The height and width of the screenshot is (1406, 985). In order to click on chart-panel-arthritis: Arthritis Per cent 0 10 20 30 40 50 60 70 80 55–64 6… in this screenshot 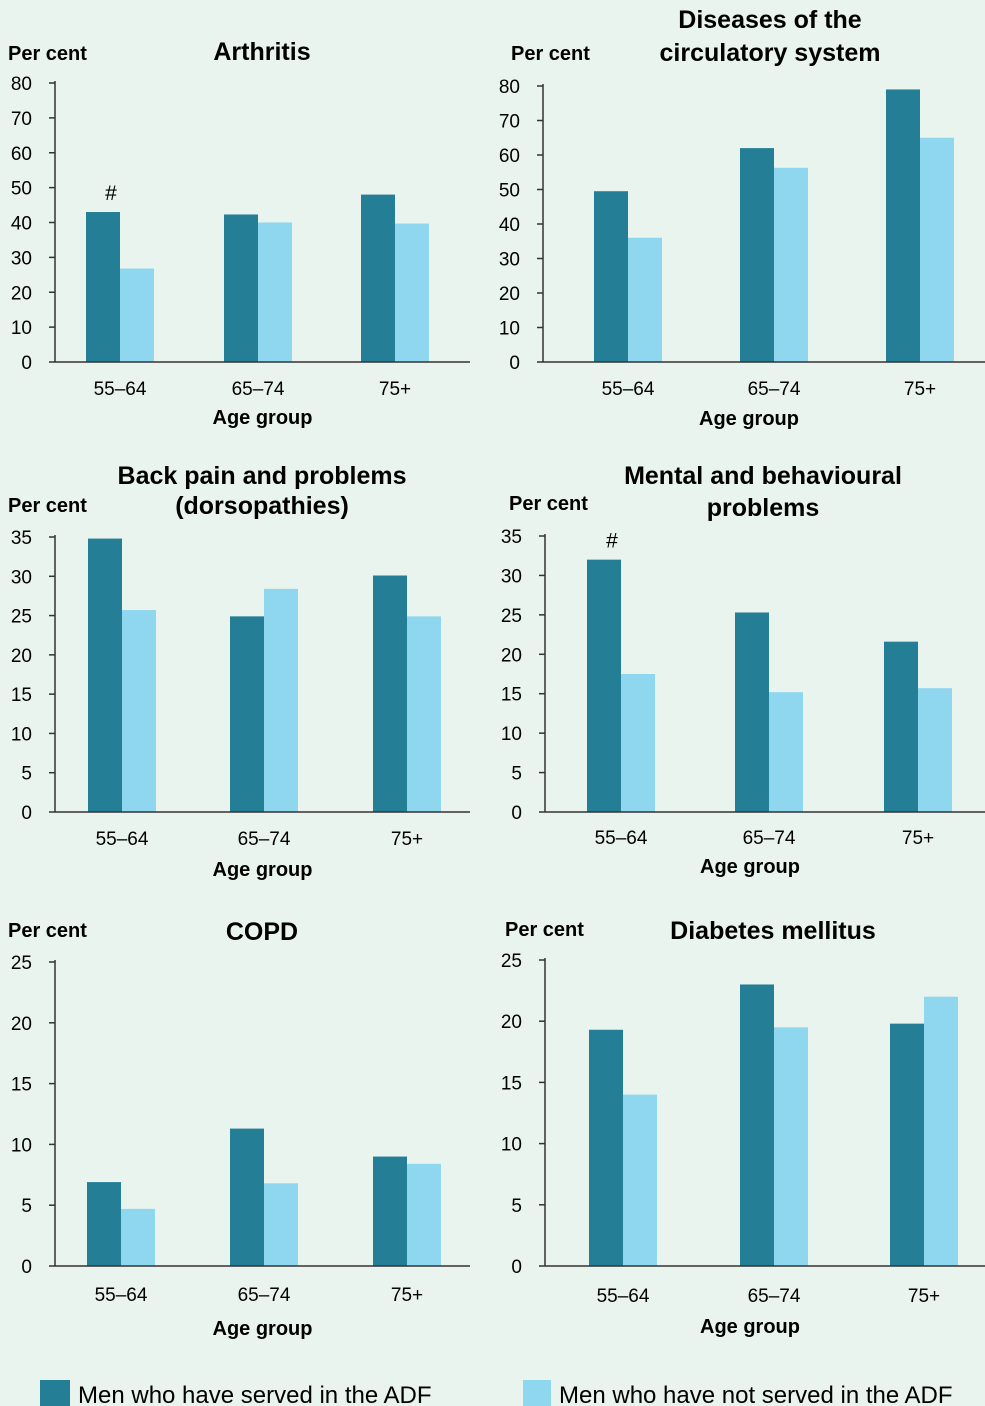, I will do `click(239, 233)`.